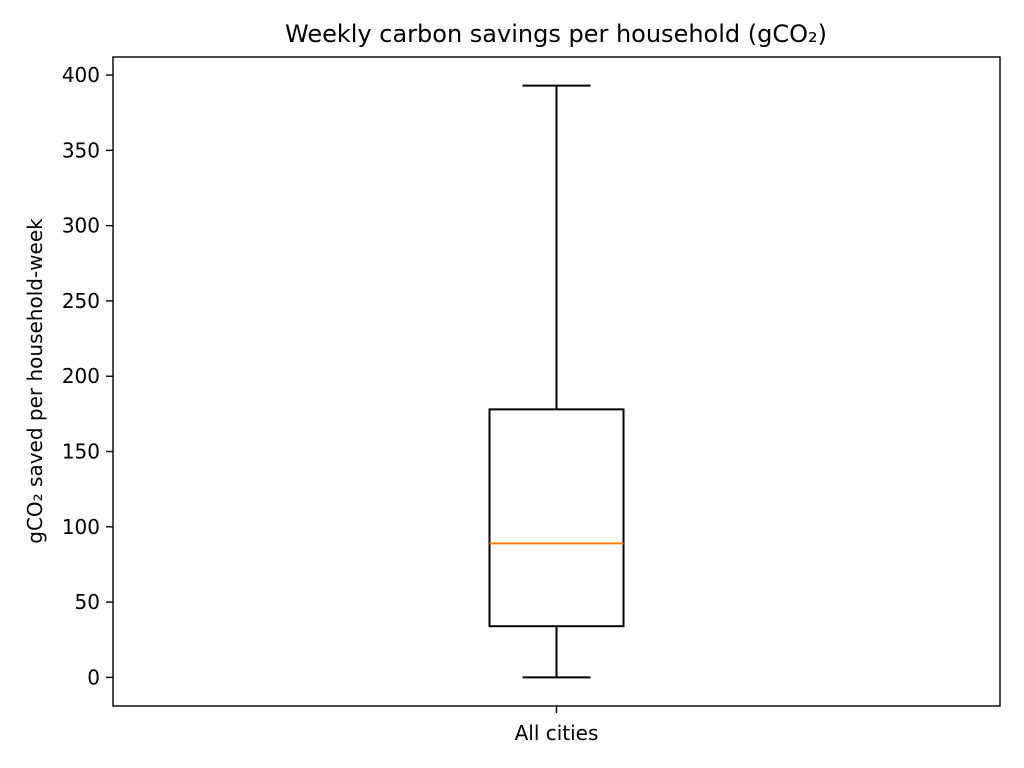 The height and width of the screenshot is (768, 1024). Describe the element at coordinates (81, 301) in the screenshot. I see `y-tick-label: 250` at that location.